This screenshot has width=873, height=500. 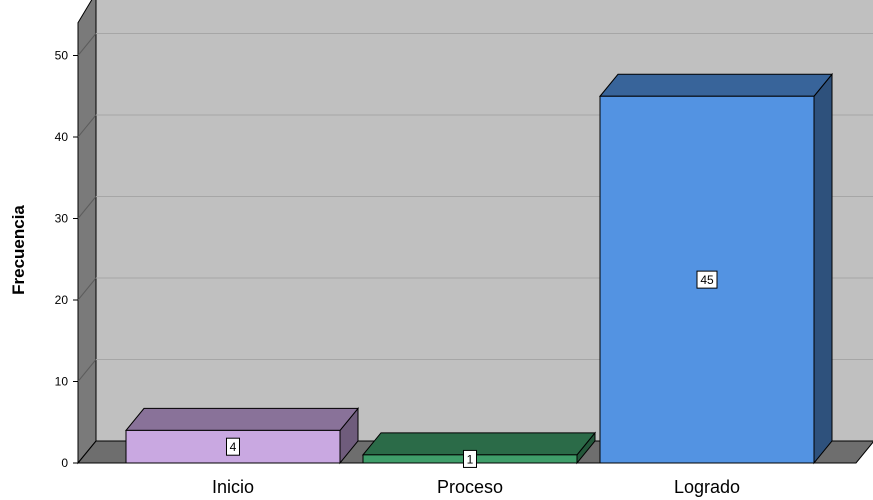 What do you see at coordinates (62, 137) in the screenshot?
I see `y-tick-label: 40` at bounding box center [62, 137].